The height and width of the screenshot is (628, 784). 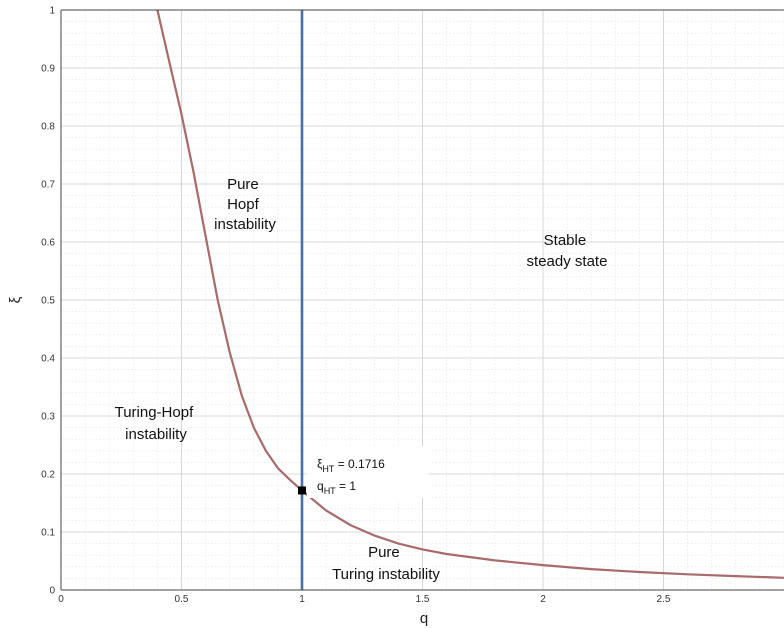 What do you see at coordinates (15, 299) in the screenshot?
I see `y-axis-label: ξ` at bounding box center [15, 299].